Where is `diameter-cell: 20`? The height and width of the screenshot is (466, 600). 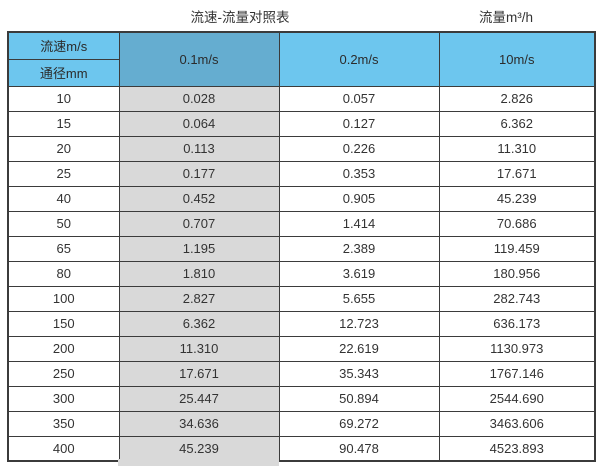 diameter-cell: 20 is located at coordinates (63, 148).